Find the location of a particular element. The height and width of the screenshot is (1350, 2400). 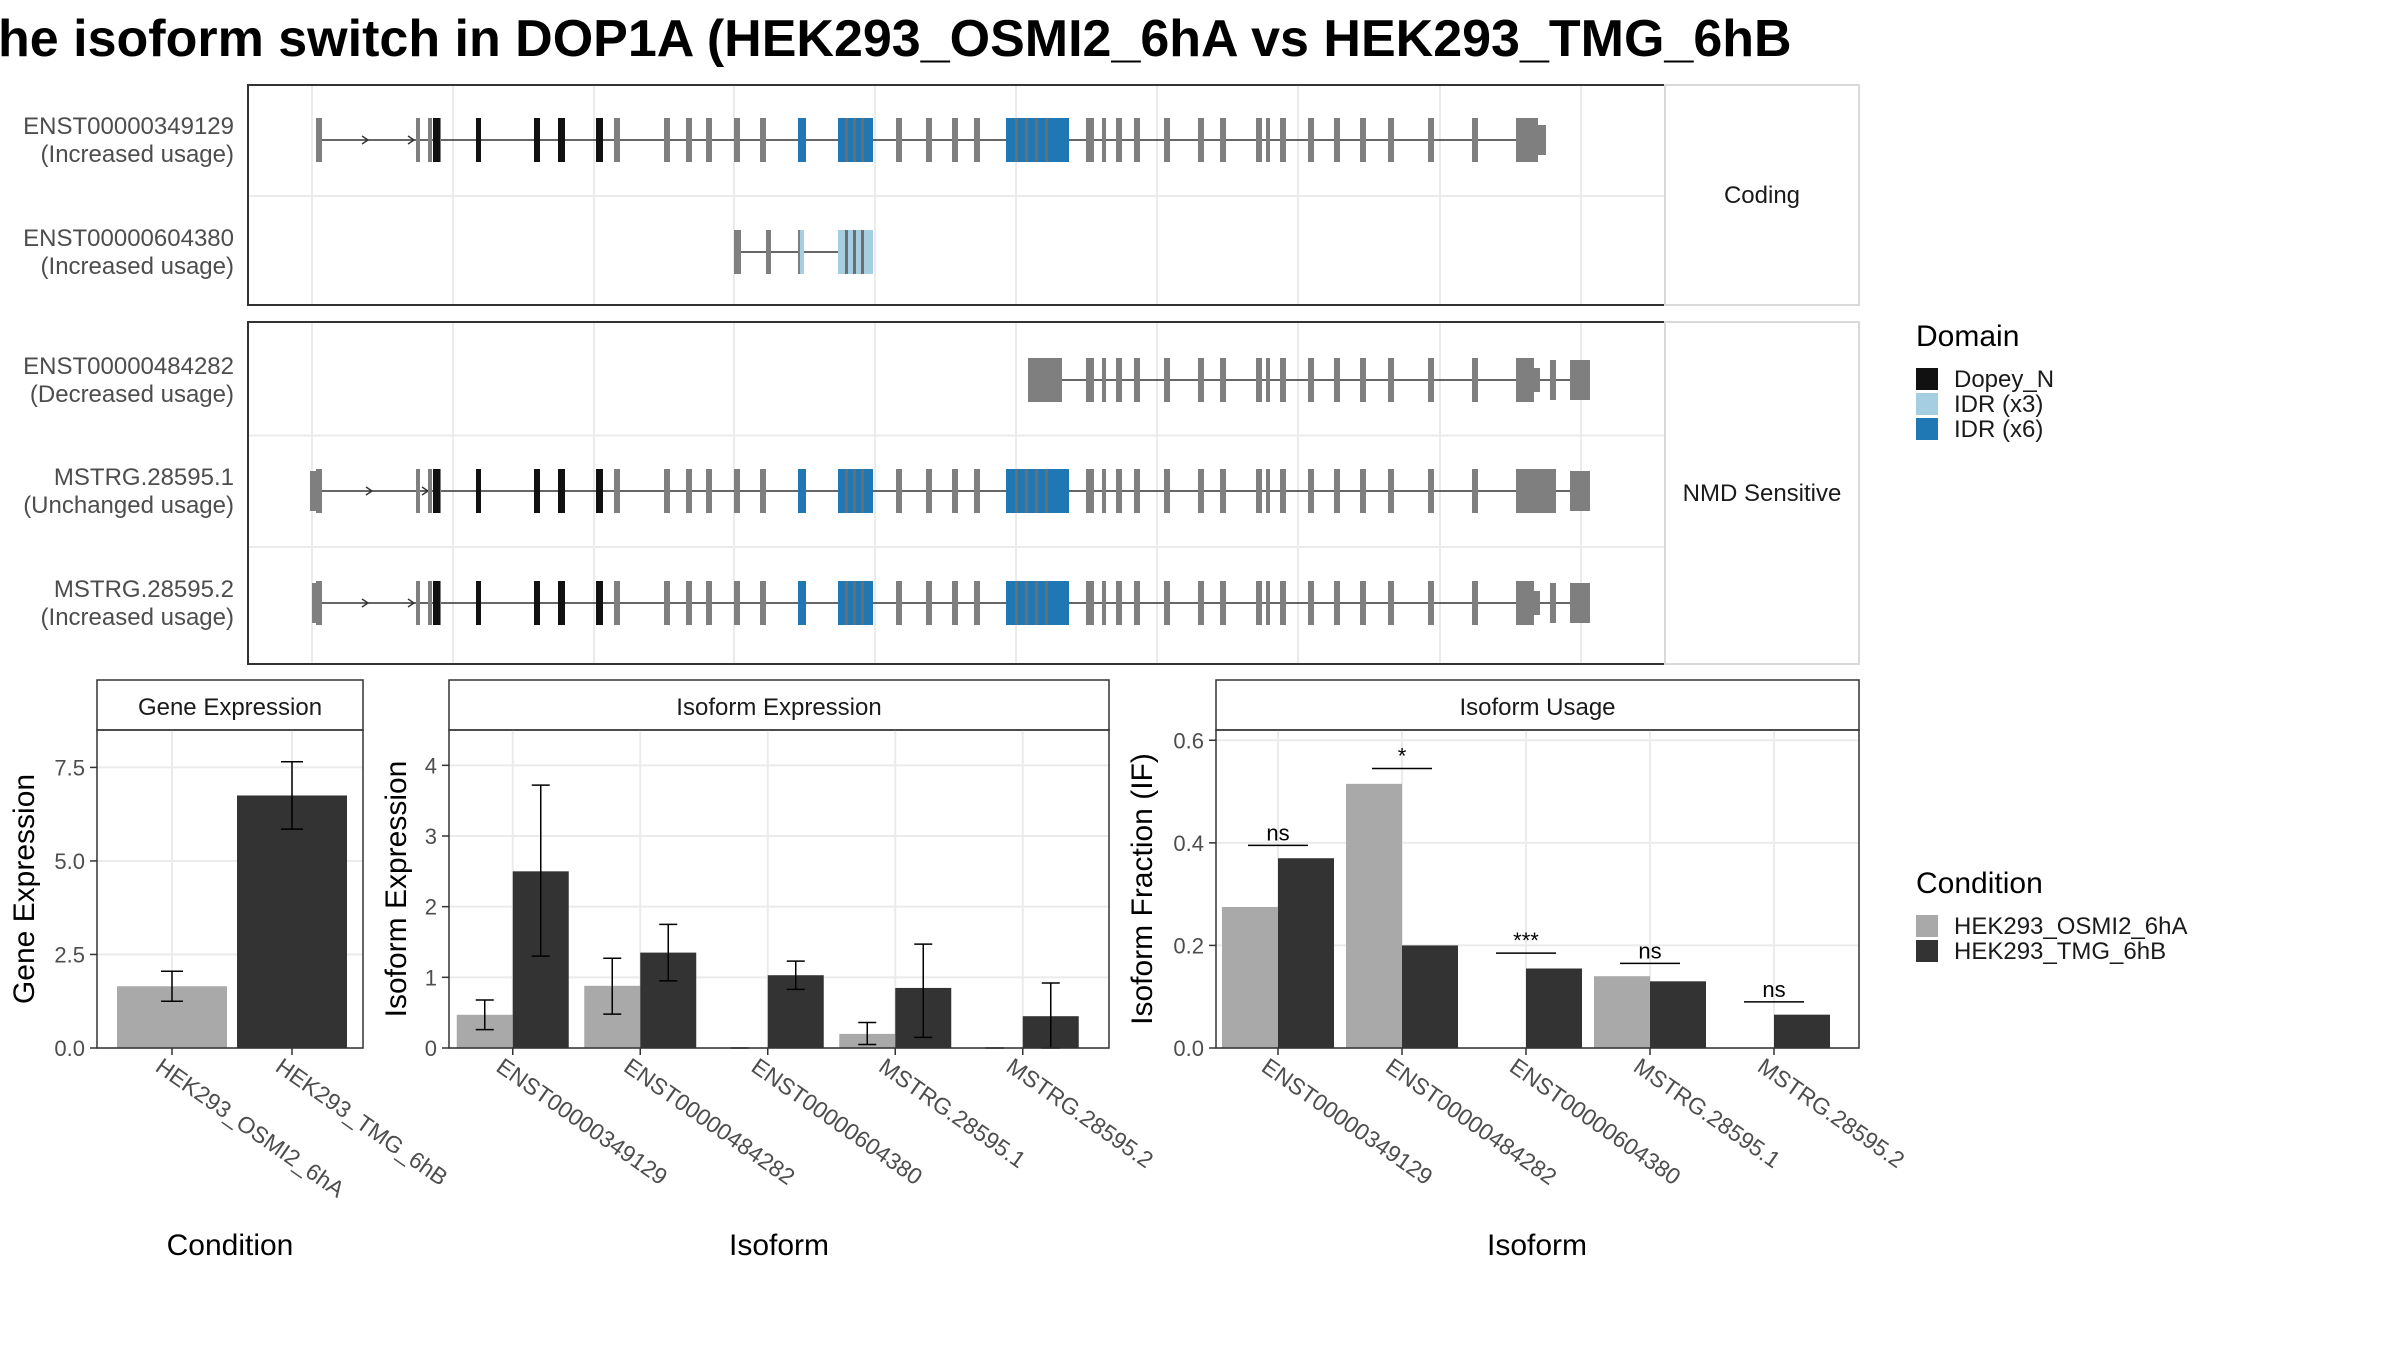

legend-label: Dopey_N is located at coordinates (2004, 379).